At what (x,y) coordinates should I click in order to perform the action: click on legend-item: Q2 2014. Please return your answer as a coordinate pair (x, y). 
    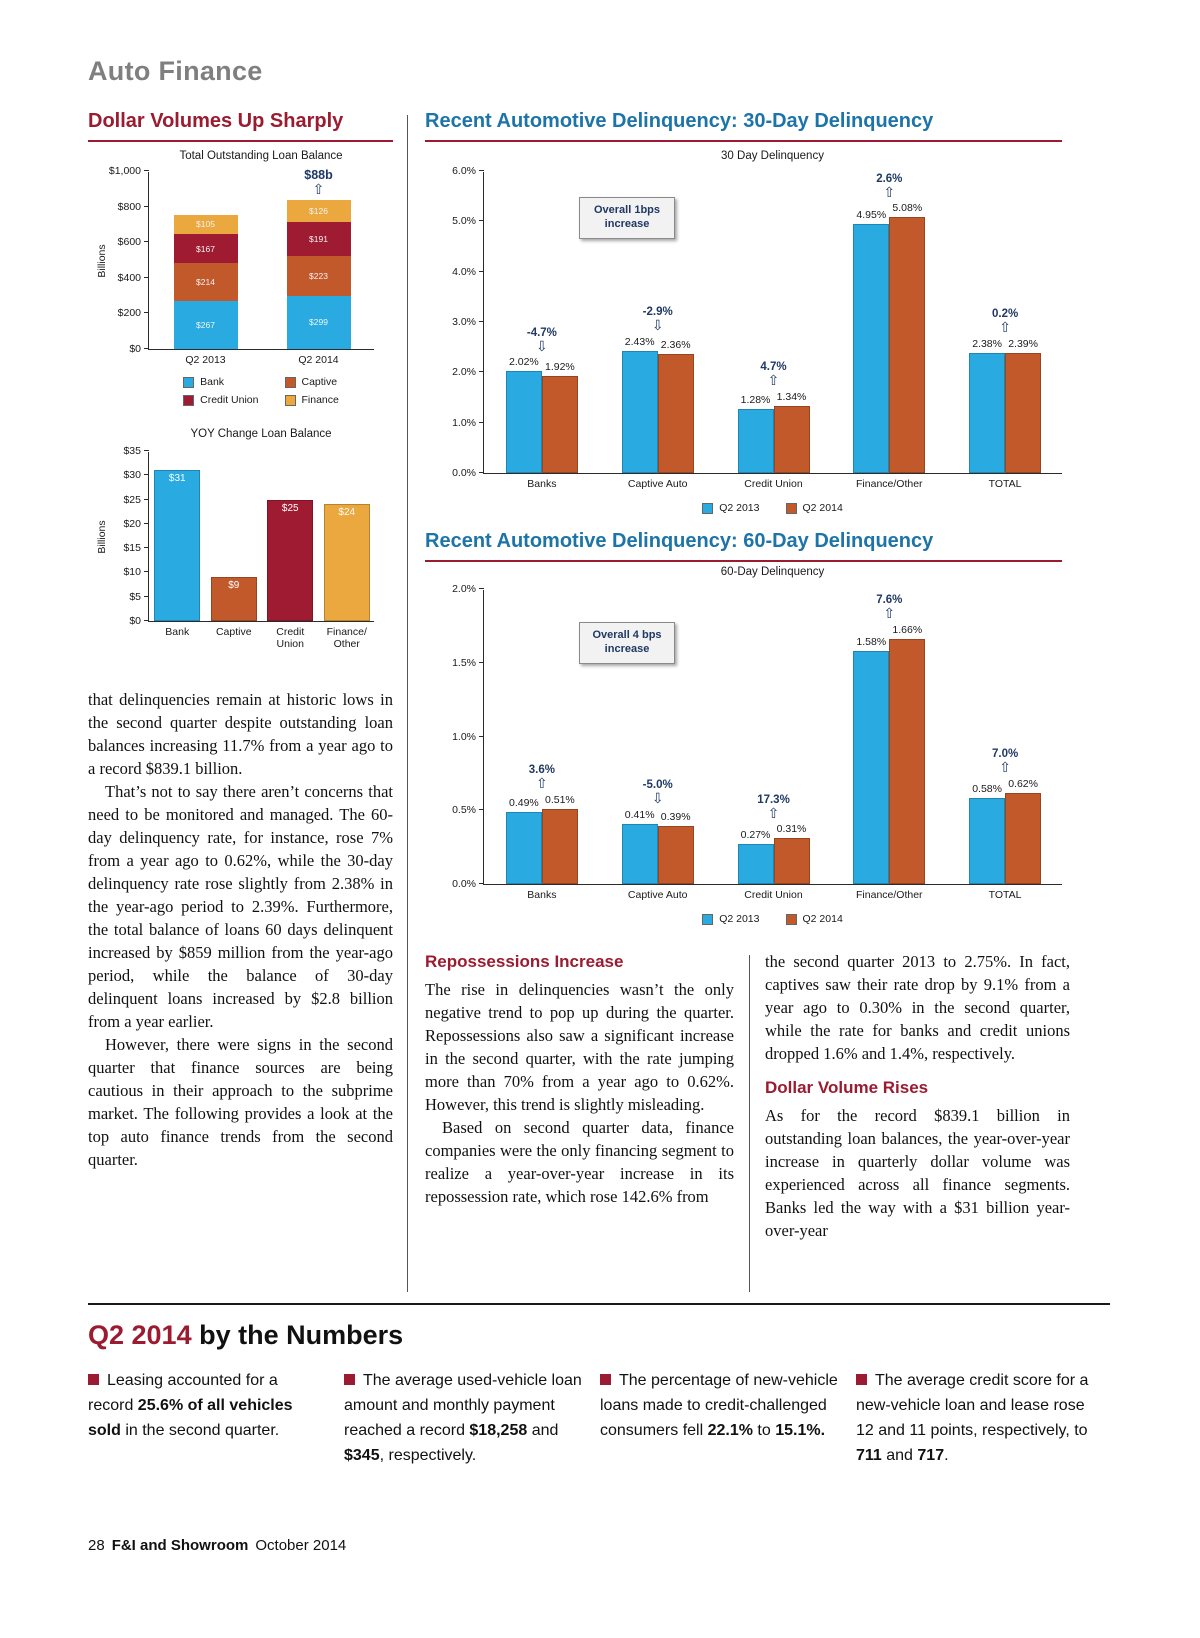
    Looking at the image, I should click on (814, 508).